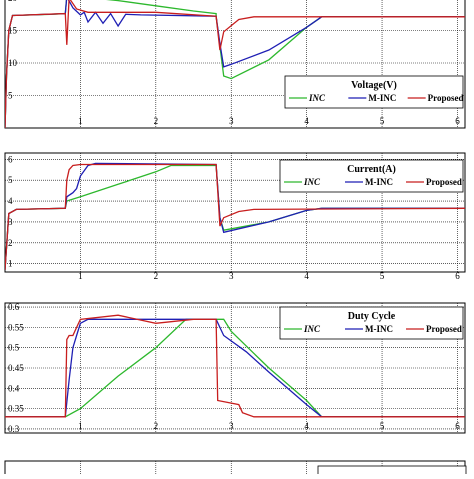 The width and height of the screenshot is (474, 479). I want to click on y-tick-label: 2, so click(10, 243).